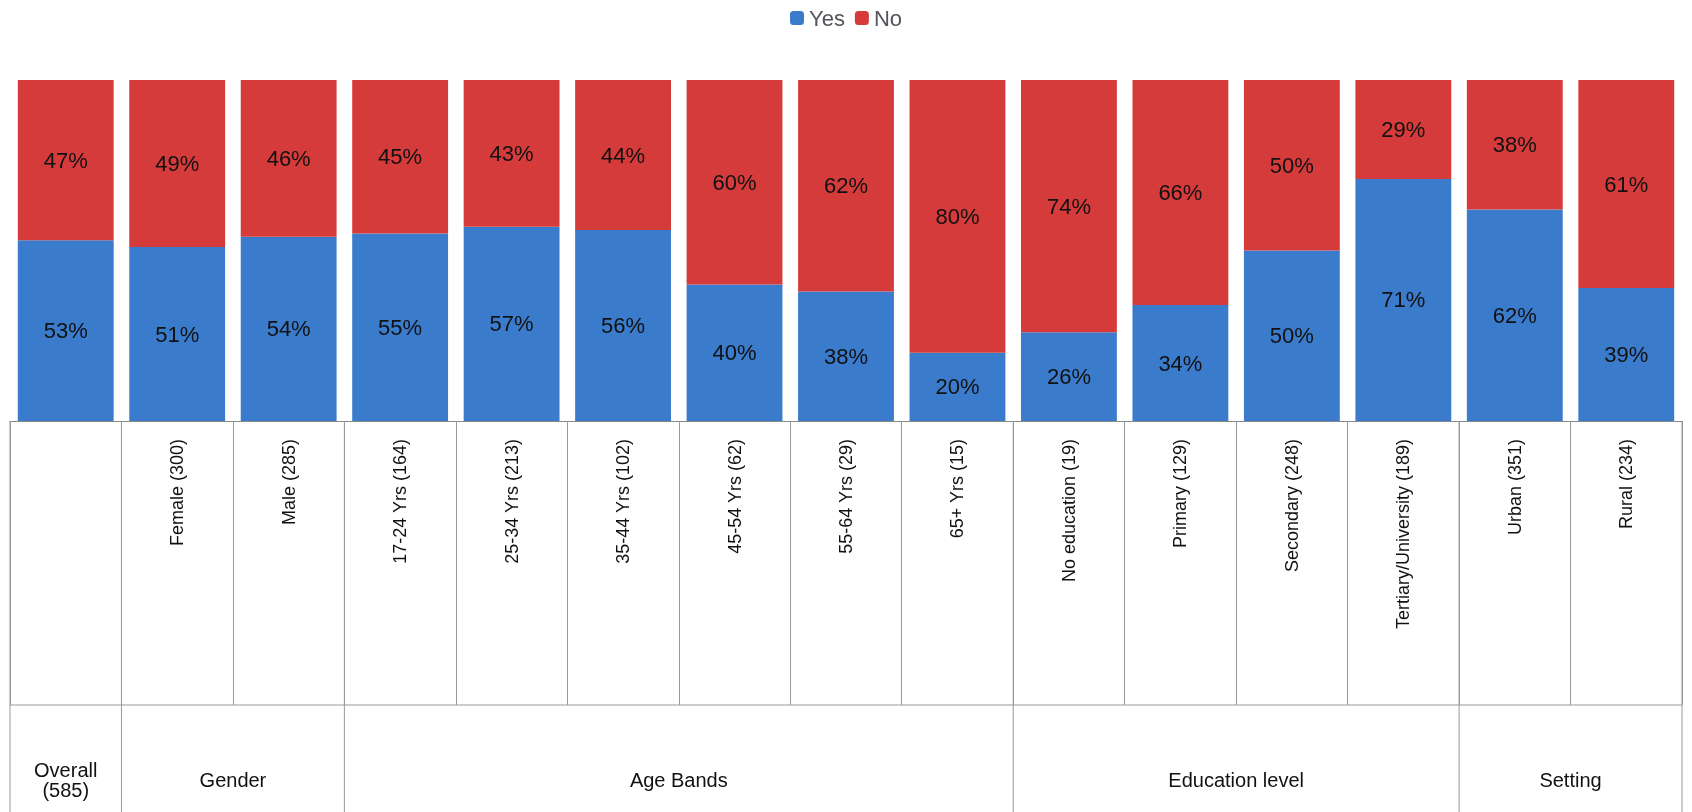 Image resolution: width=1692 pixels, height=812 pixels. I want to click on legend-label: Yes, so click(826, 18).